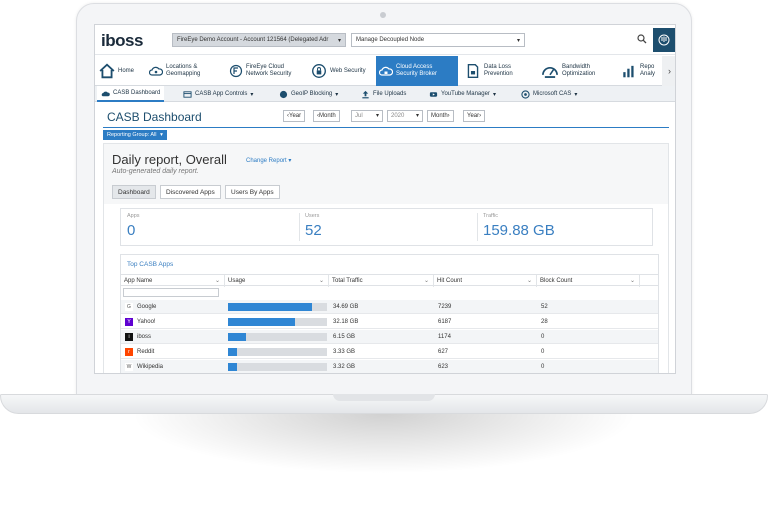 Image resolution: width=768 pixels, height=509 pixels. What do you see at coordinates (156, 71) in the screenshot?
I see `cloud-location-icon` at bounding box center [156, 71].